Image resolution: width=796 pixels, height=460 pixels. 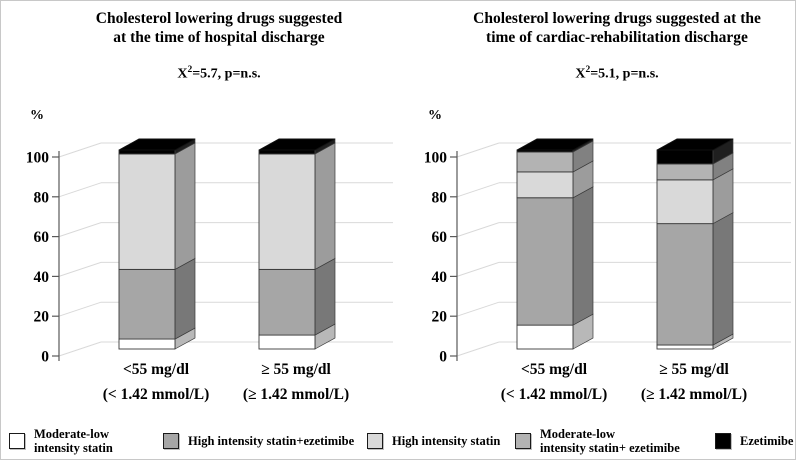 I want to click on legend-item-moderate-low-statin-ezetimibe: Moderate-low intensity statin+ ezetimibe, so click(x=597, y=440).